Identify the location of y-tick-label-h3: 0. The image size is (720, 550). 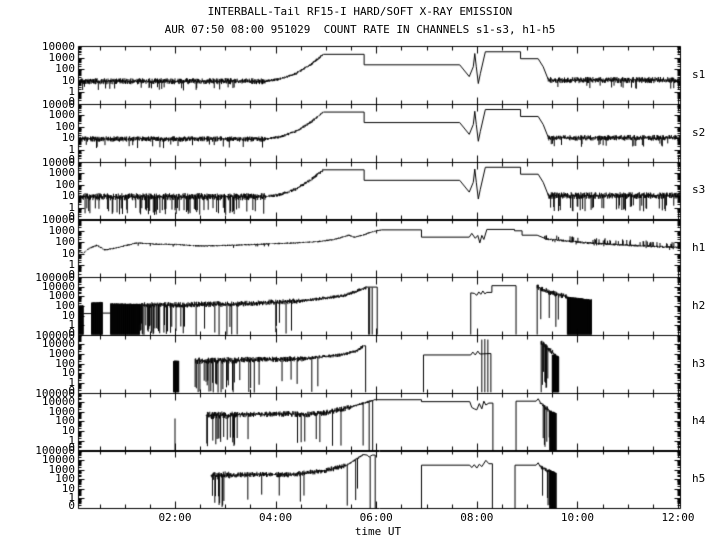
(71, 390).